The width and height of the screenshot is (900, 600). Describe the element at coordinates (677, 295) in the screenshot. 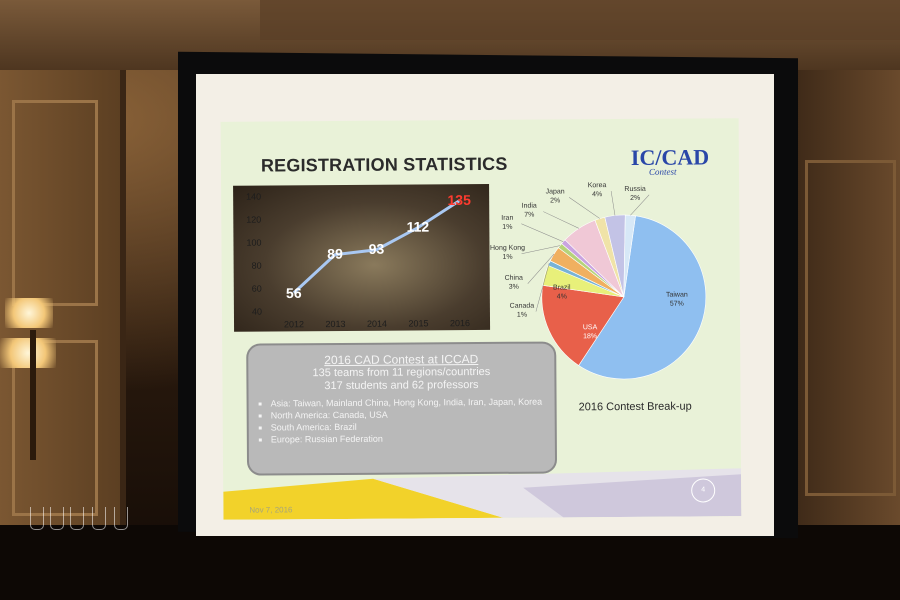

I see `slice-label: Taiwan` at that location.